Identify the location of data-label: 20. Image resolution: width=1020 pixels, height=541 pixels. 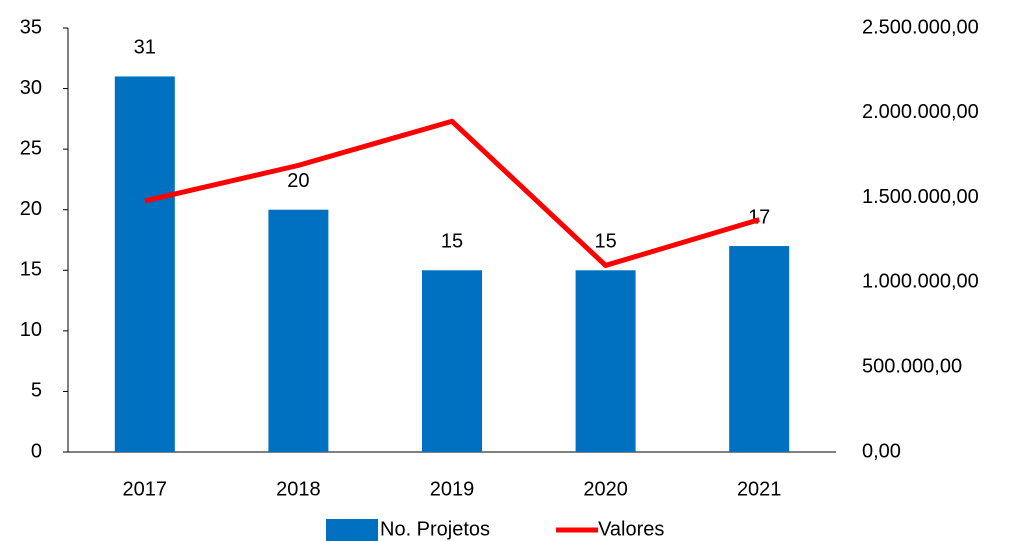
(298, 181).